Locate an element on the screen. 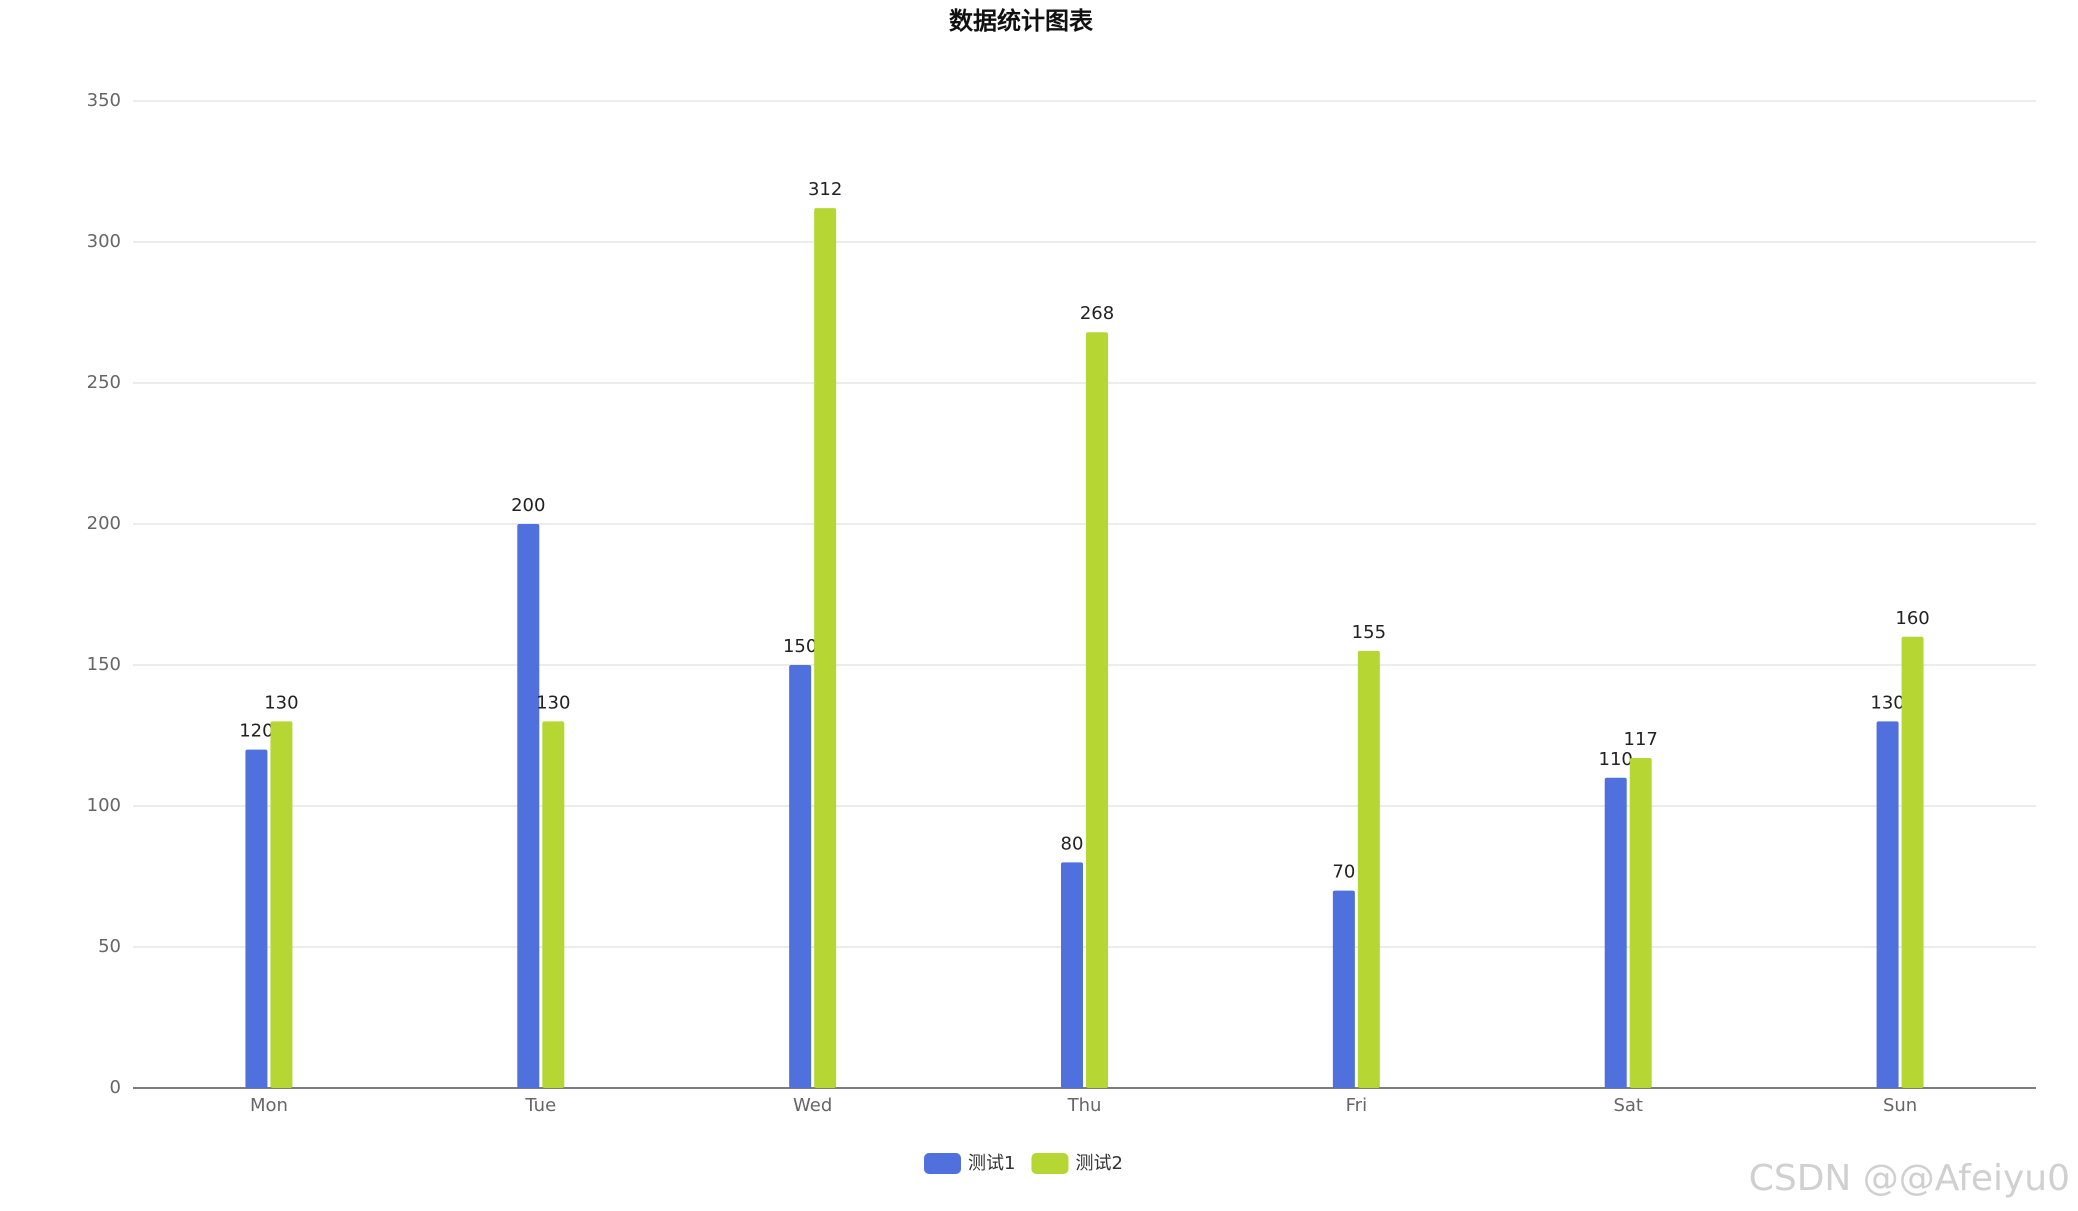 The height and width of the screenshot is (1211, 2078). value-label: 312 is located at coordinates (825, 189).